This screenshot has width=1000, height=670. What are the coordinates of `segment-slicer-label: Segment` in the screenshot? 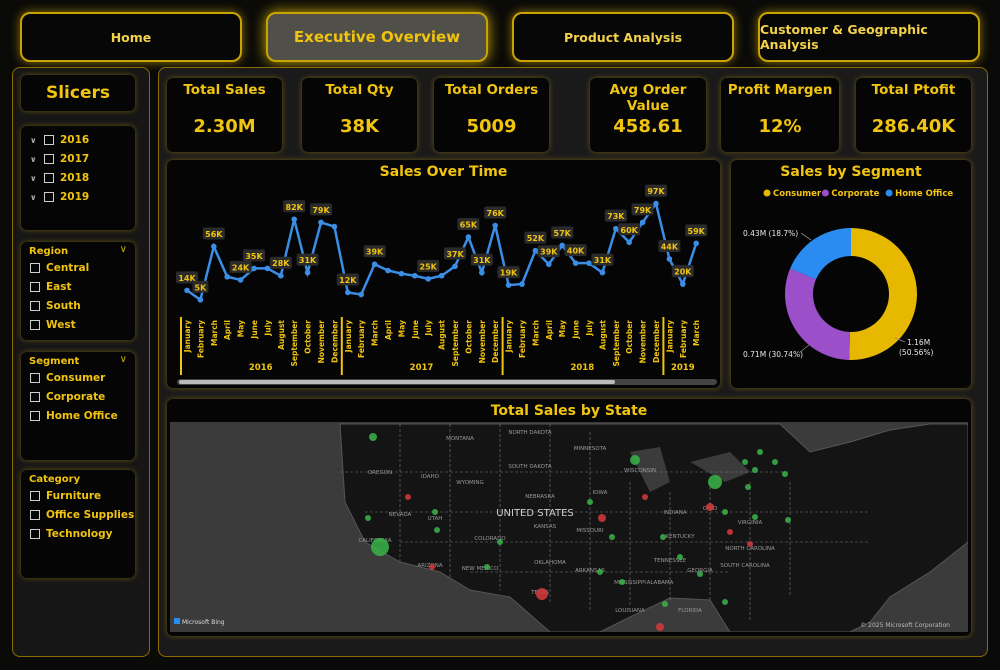 It's located at (54, 361).